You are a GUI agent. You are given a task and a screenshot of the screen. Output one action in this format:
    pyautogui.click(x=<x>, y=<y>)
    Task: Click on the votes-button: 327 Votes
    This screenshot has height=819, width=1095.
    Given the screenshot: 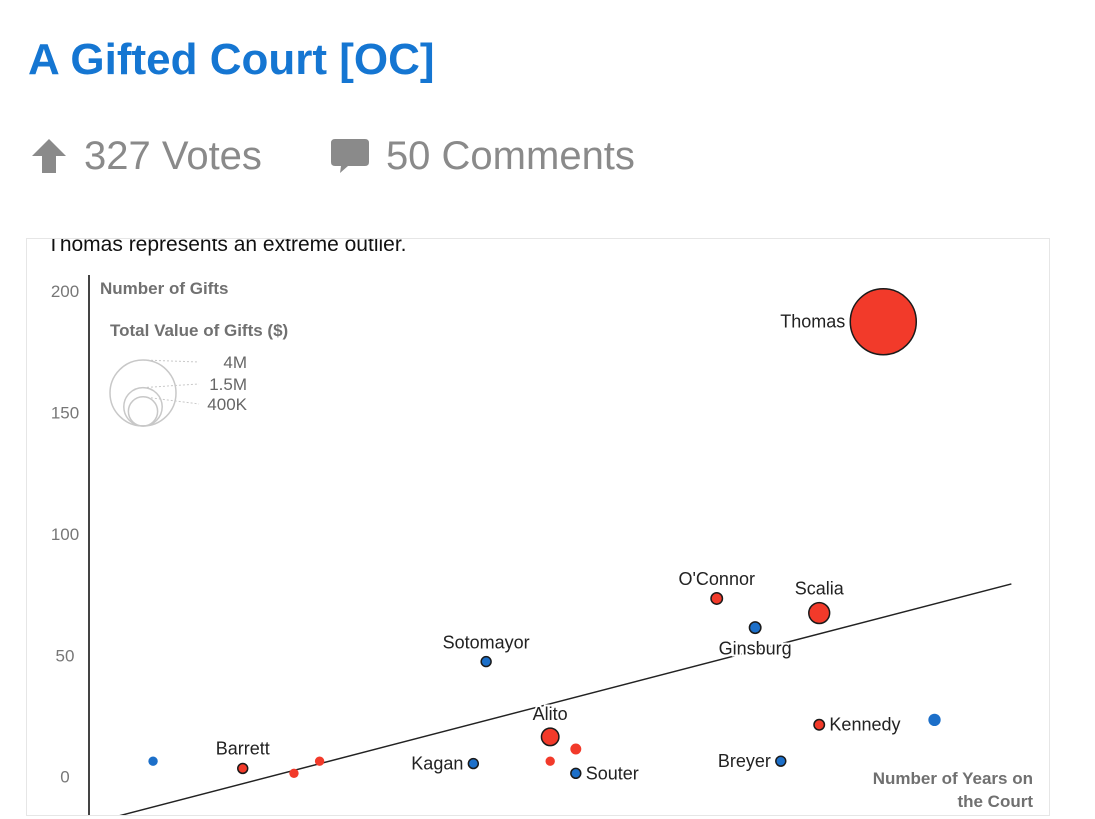 What is the action you would take?
    pyautogui.click(x=146, y=156)
    